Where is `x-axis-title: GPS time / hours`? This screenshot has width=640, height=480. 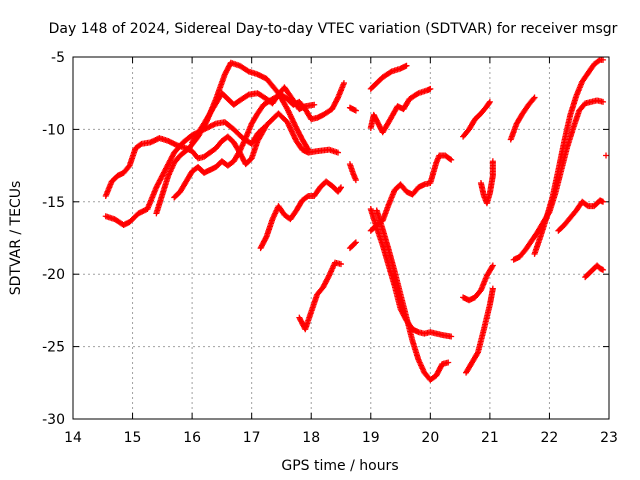 x-axis-title: GPS time / hours is located at coordinates (339, 466).